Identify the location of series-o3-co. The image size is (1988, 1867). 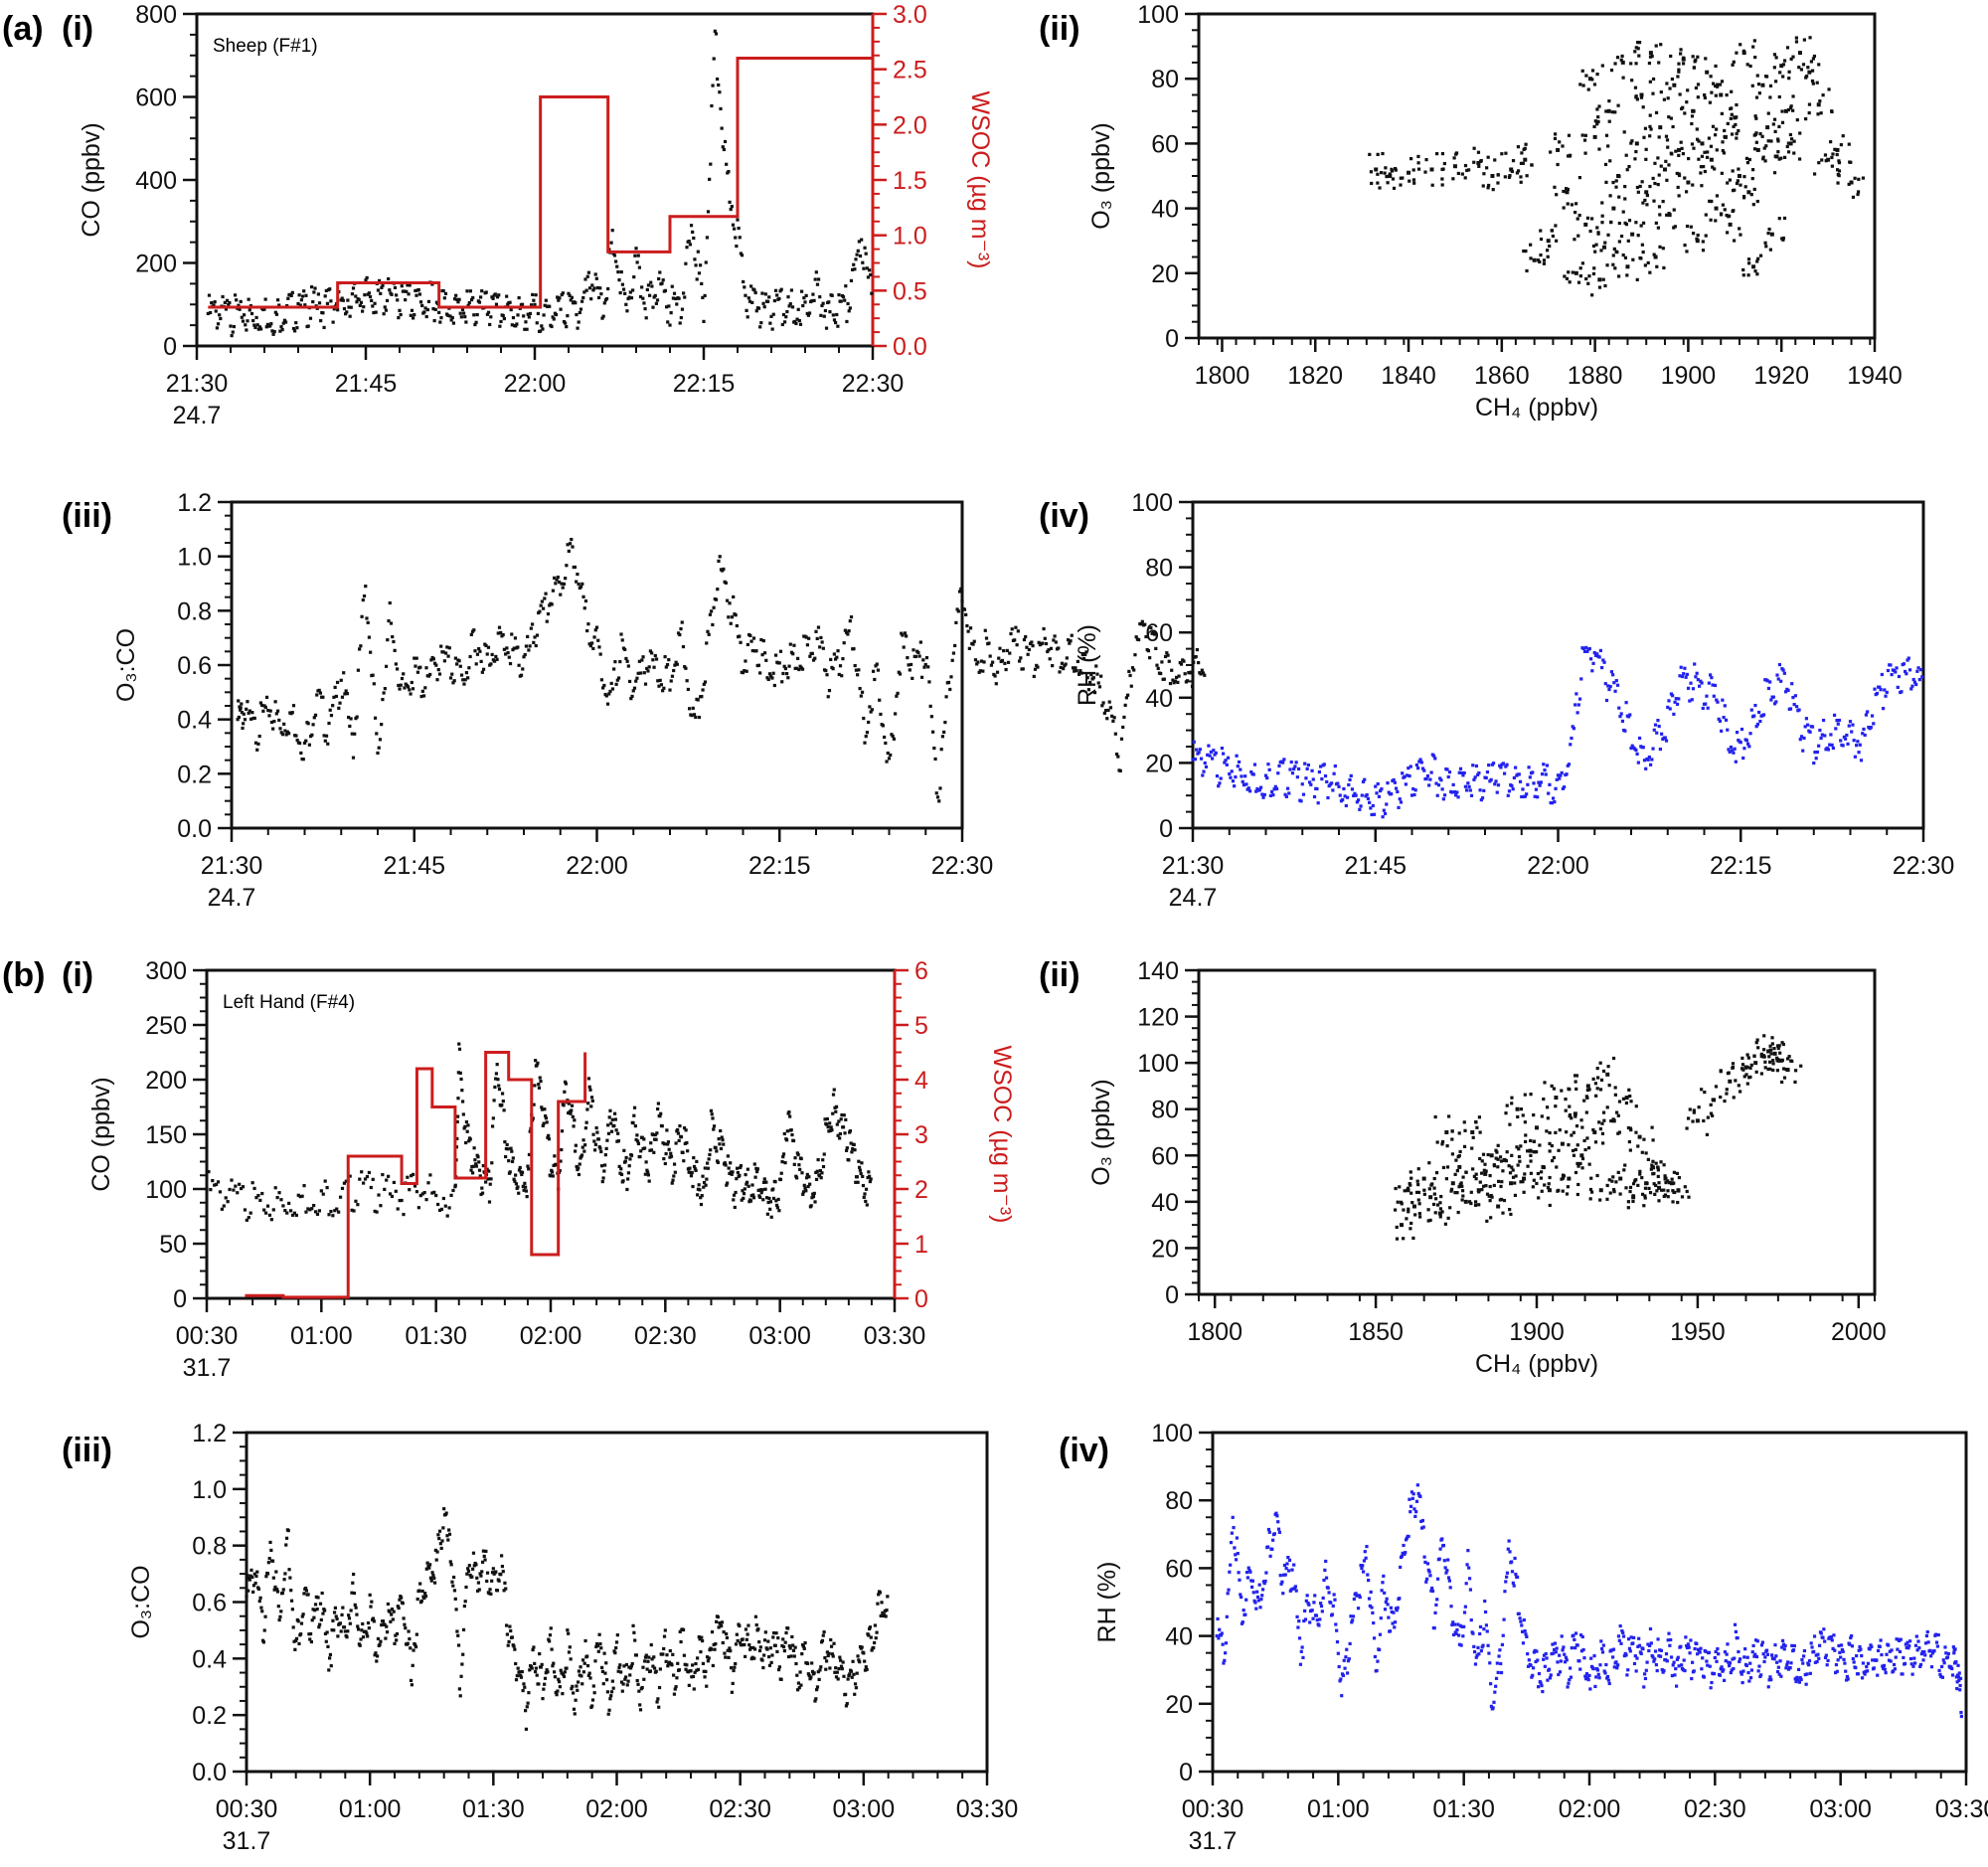
(721, 670).